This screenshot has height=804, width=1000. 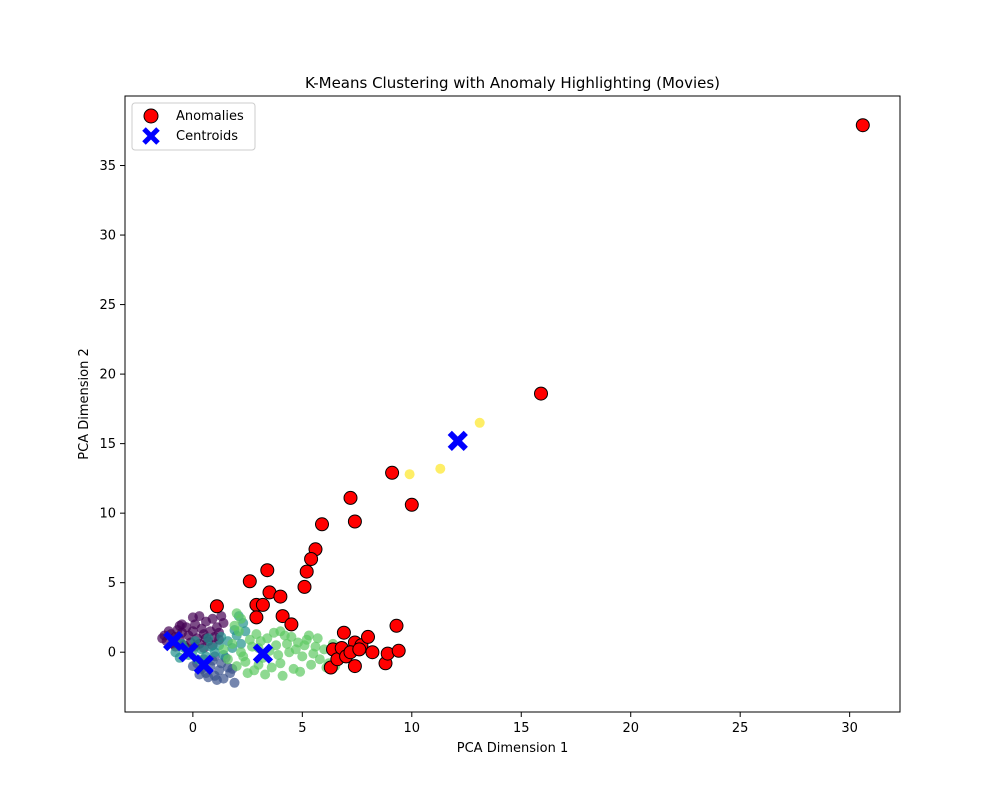 What do you see at coordinates (84, 403) in the screenshot?
I see `y-axis-label: PCA Dimension 2` at bounding box center [84, 403].